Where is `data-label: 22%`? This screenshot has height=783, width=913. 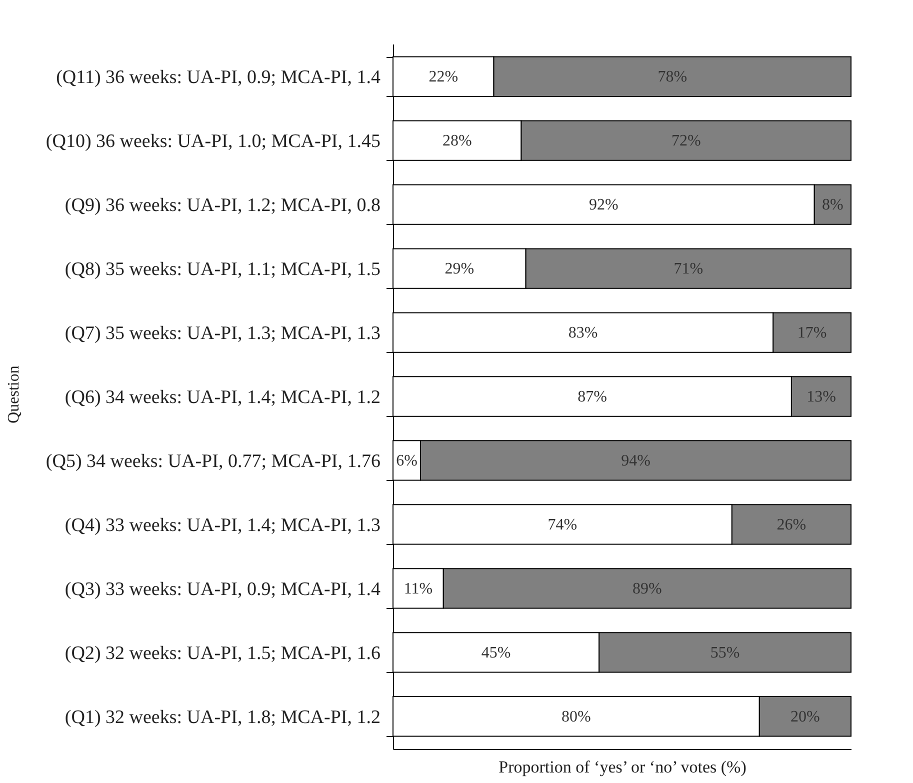
data-label: 22% is located at coordinates (443, 77).